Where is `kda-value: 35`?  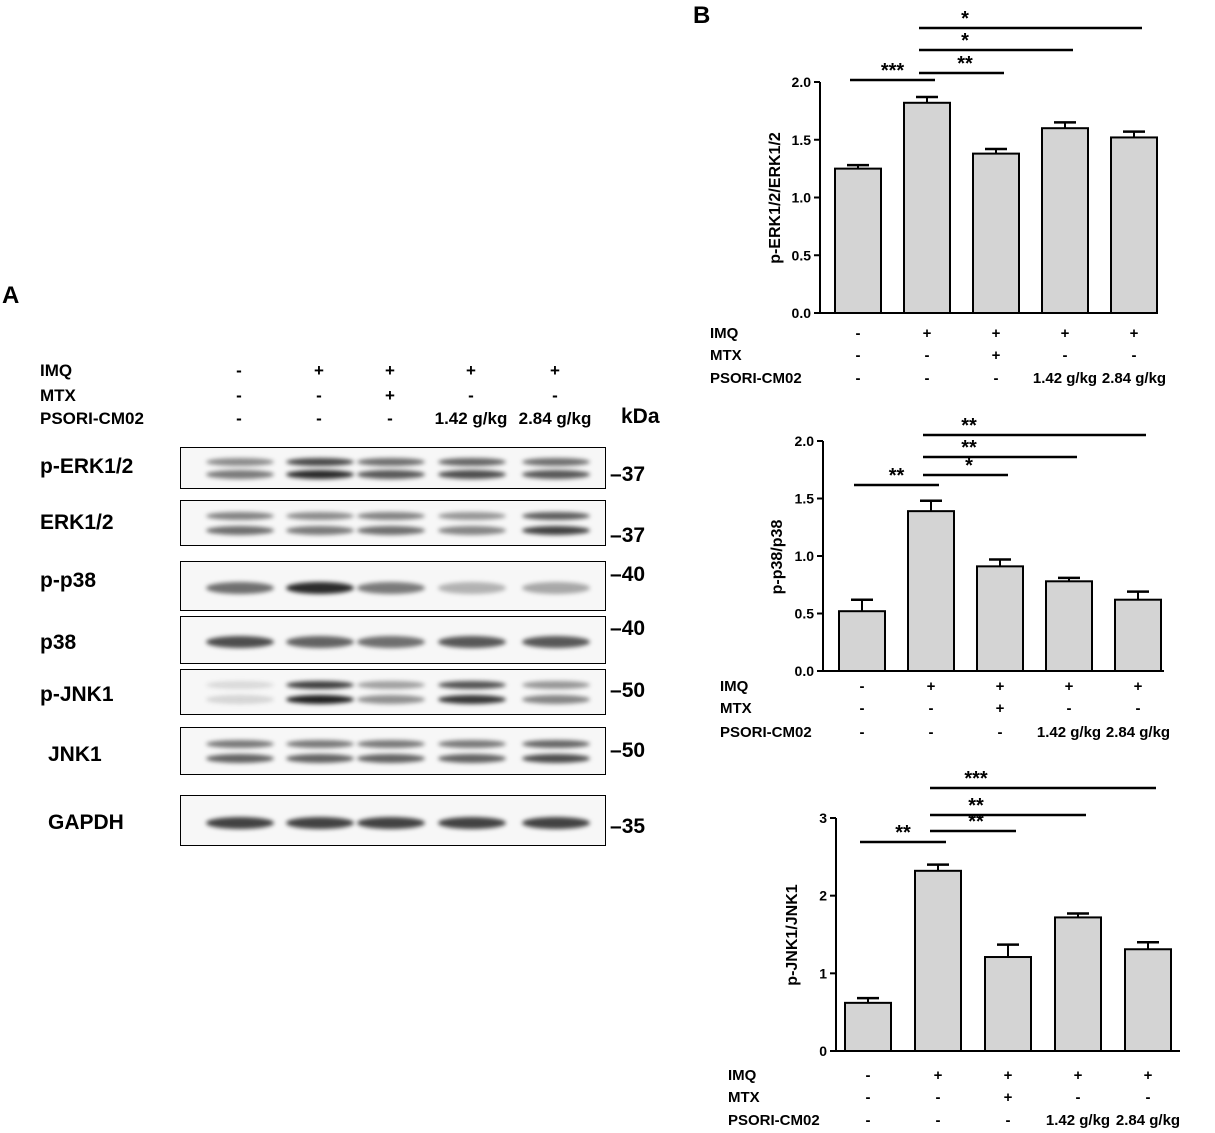 kda-value: 35 is located at coordinates (633, 826).